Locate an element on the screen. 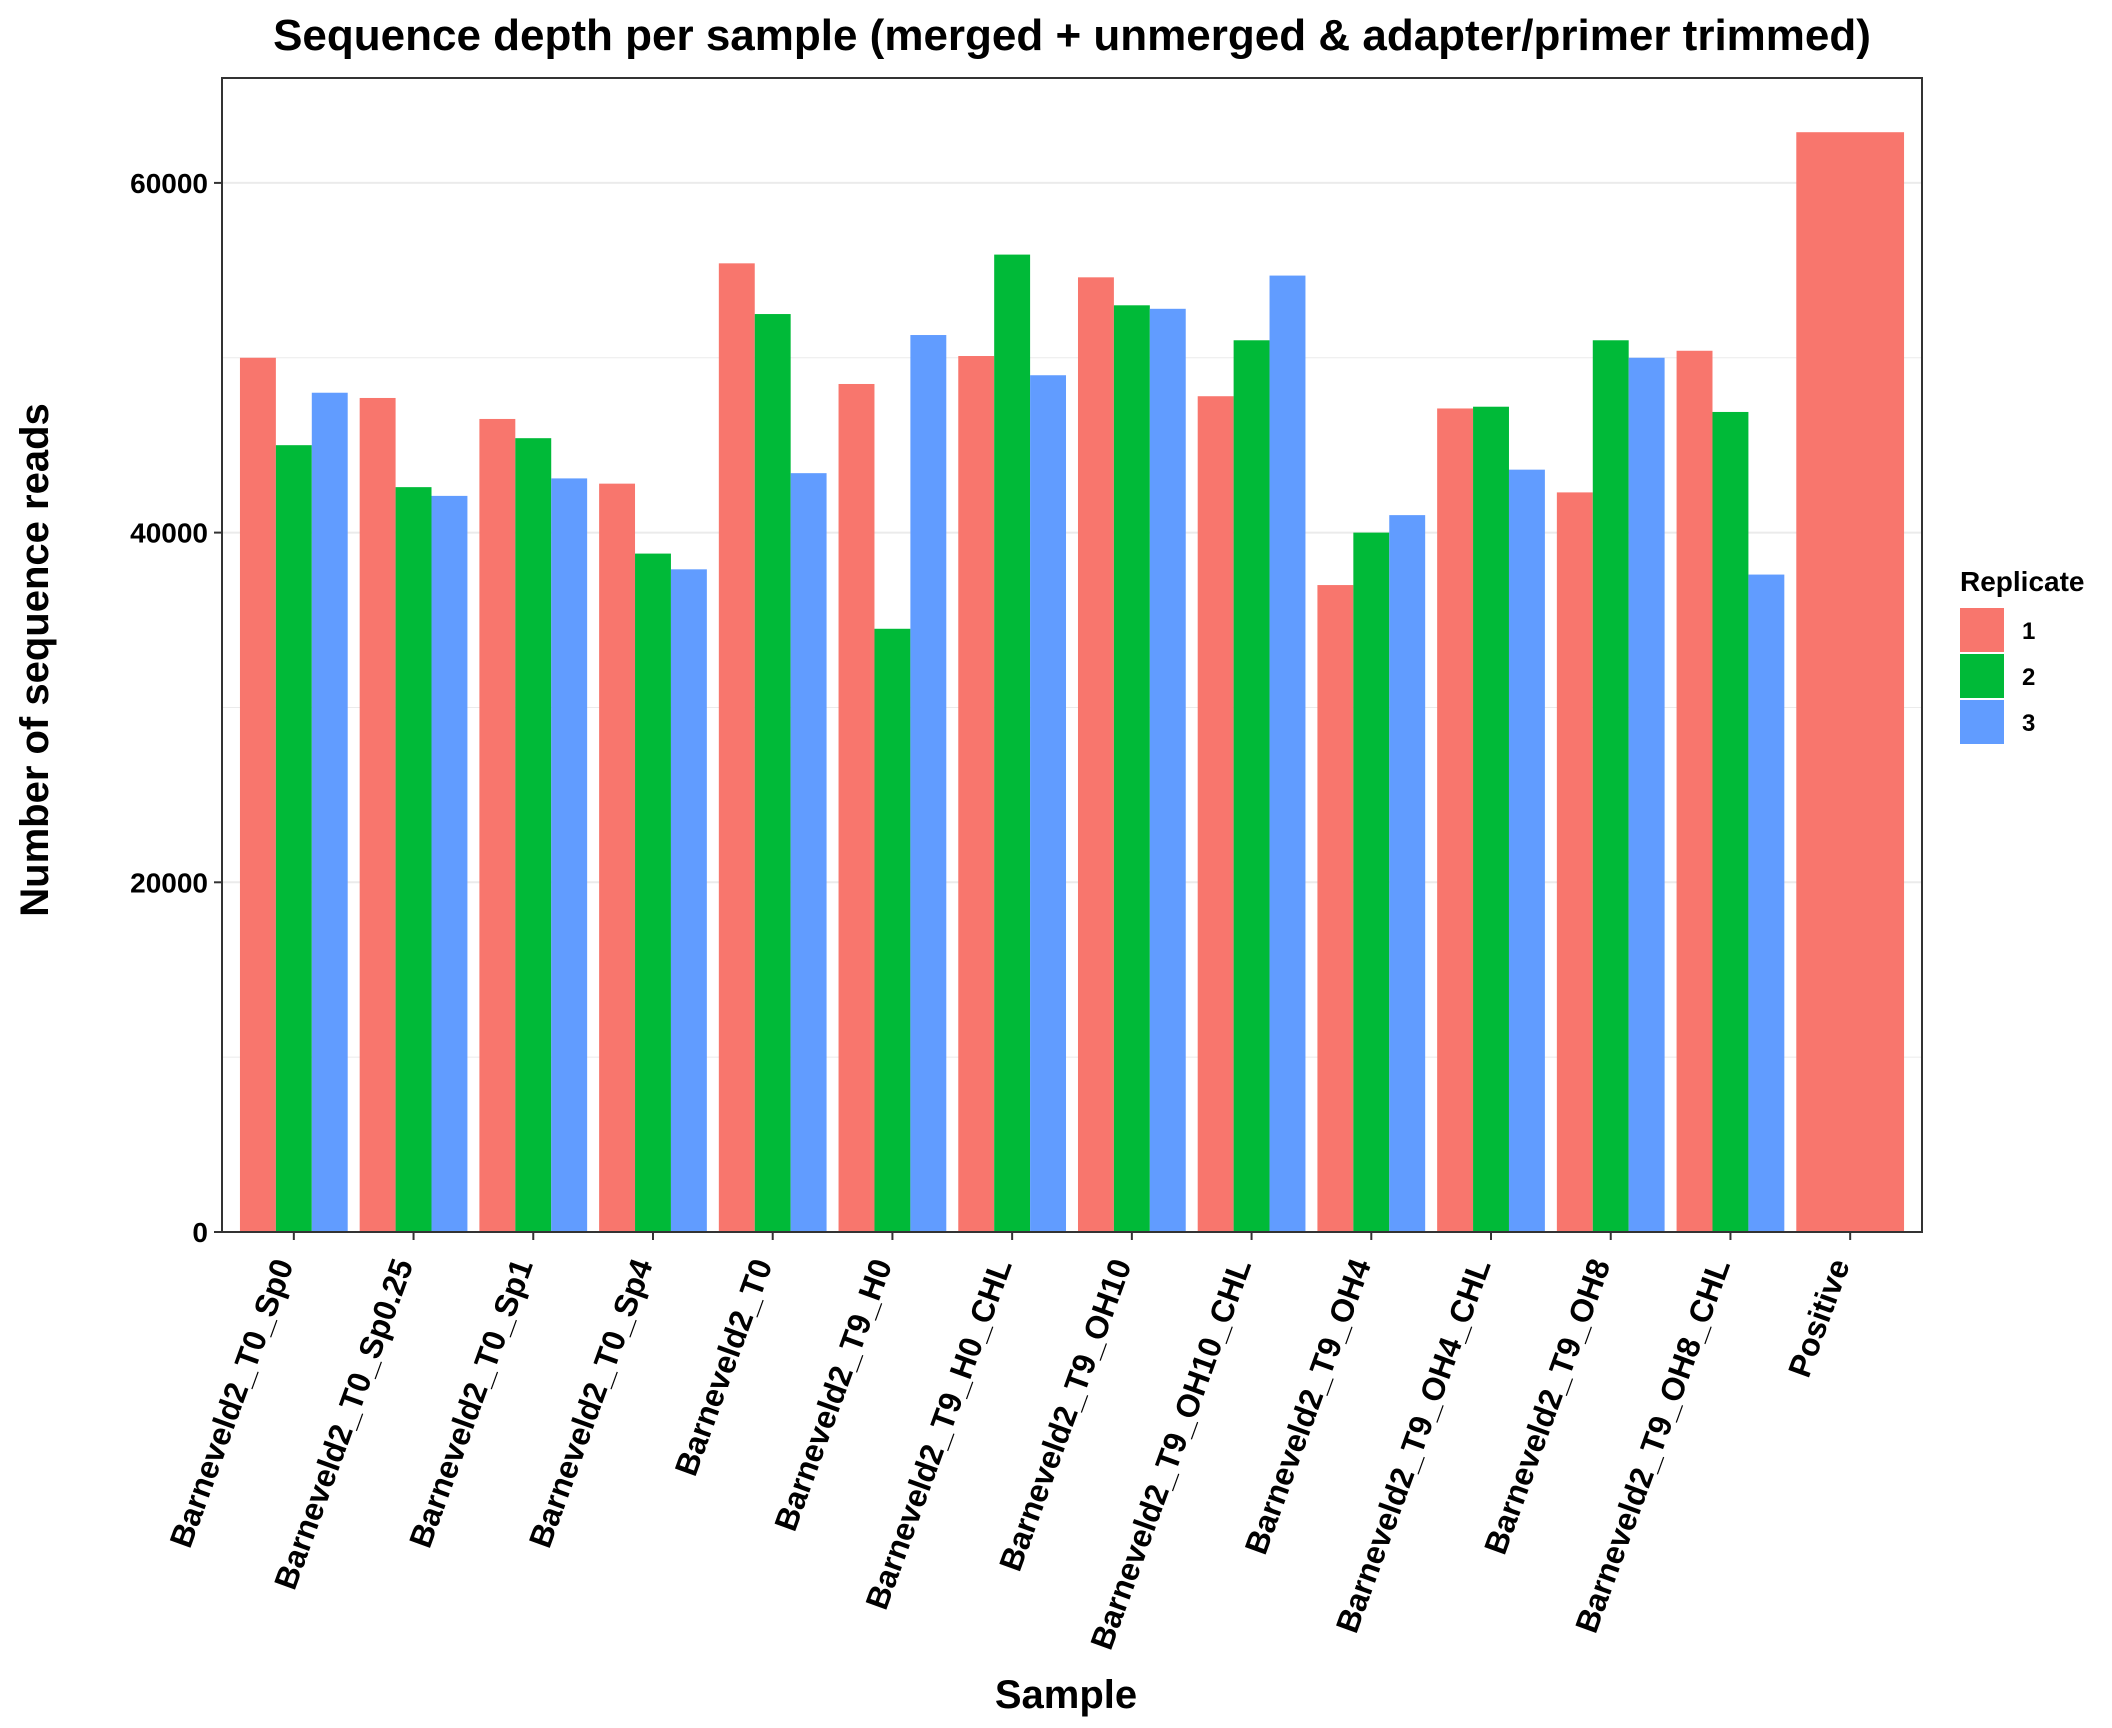  y-tick-label: 60000 is located at coordinates (169, 183).